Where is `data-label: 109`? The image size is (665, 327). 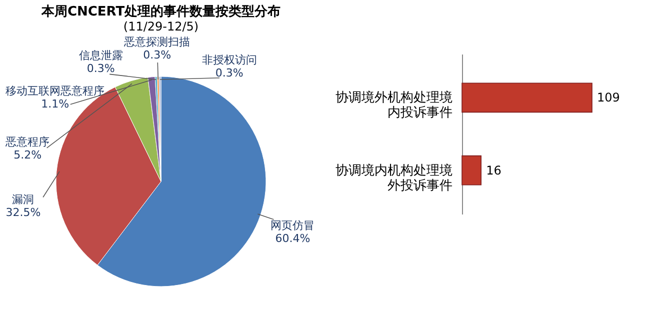 data-label: 109 is located at coordinates (608, 97).